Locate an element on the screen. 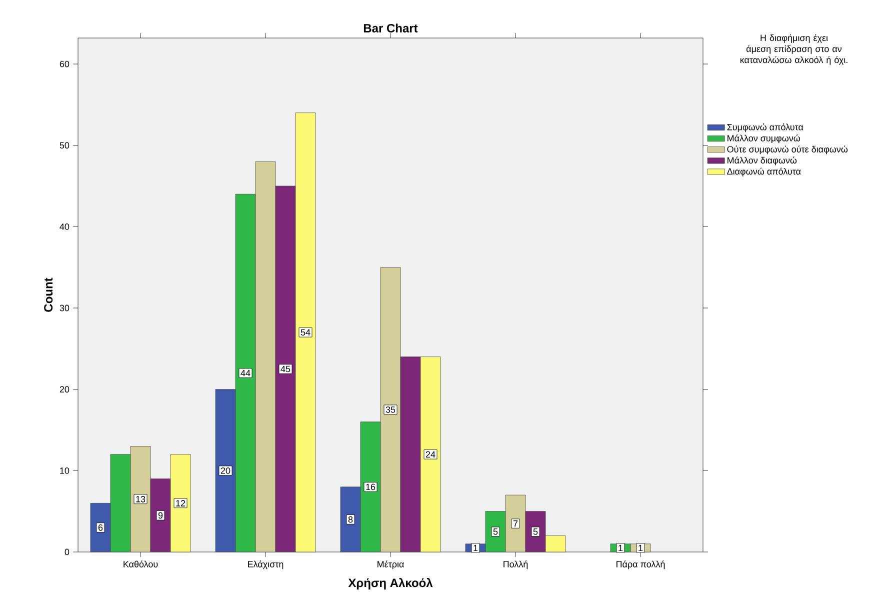 Image resolution: width=881 pixels, height=607 pixels. x-tick-label: Μέτρια is located at coordinates (391, 565).